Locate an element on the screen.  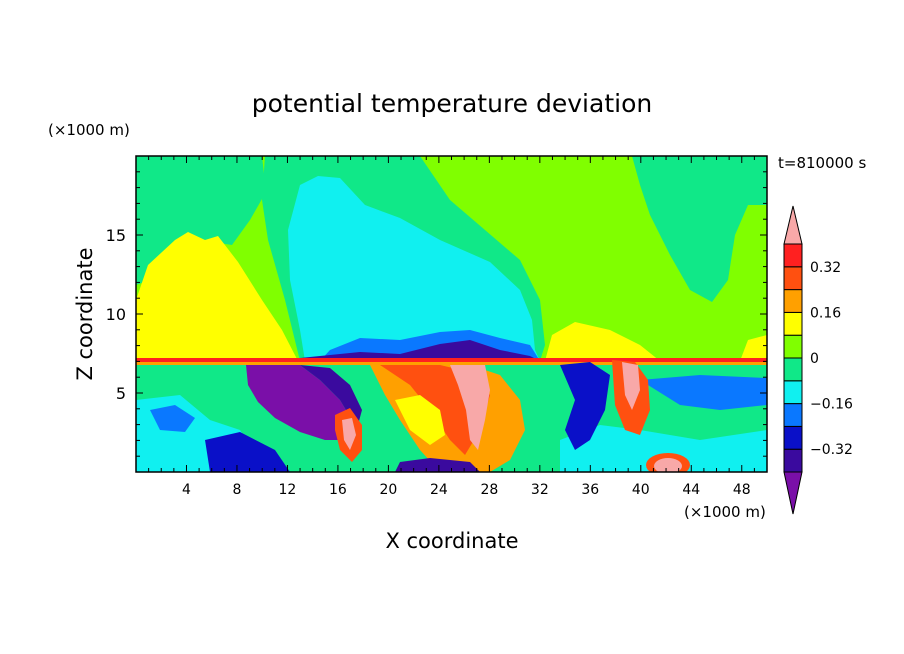
region-dark-blue-rim is located at coordinates (331, 402).